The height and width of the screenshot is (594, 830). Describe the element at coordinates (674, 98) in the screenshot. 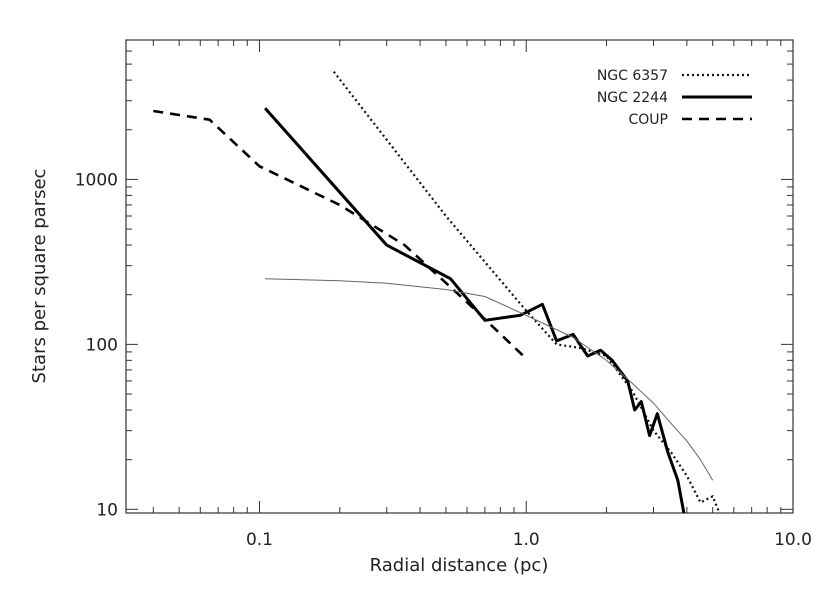

I see `legend: NGC 6357 NGC 2244 COUP` at that location.